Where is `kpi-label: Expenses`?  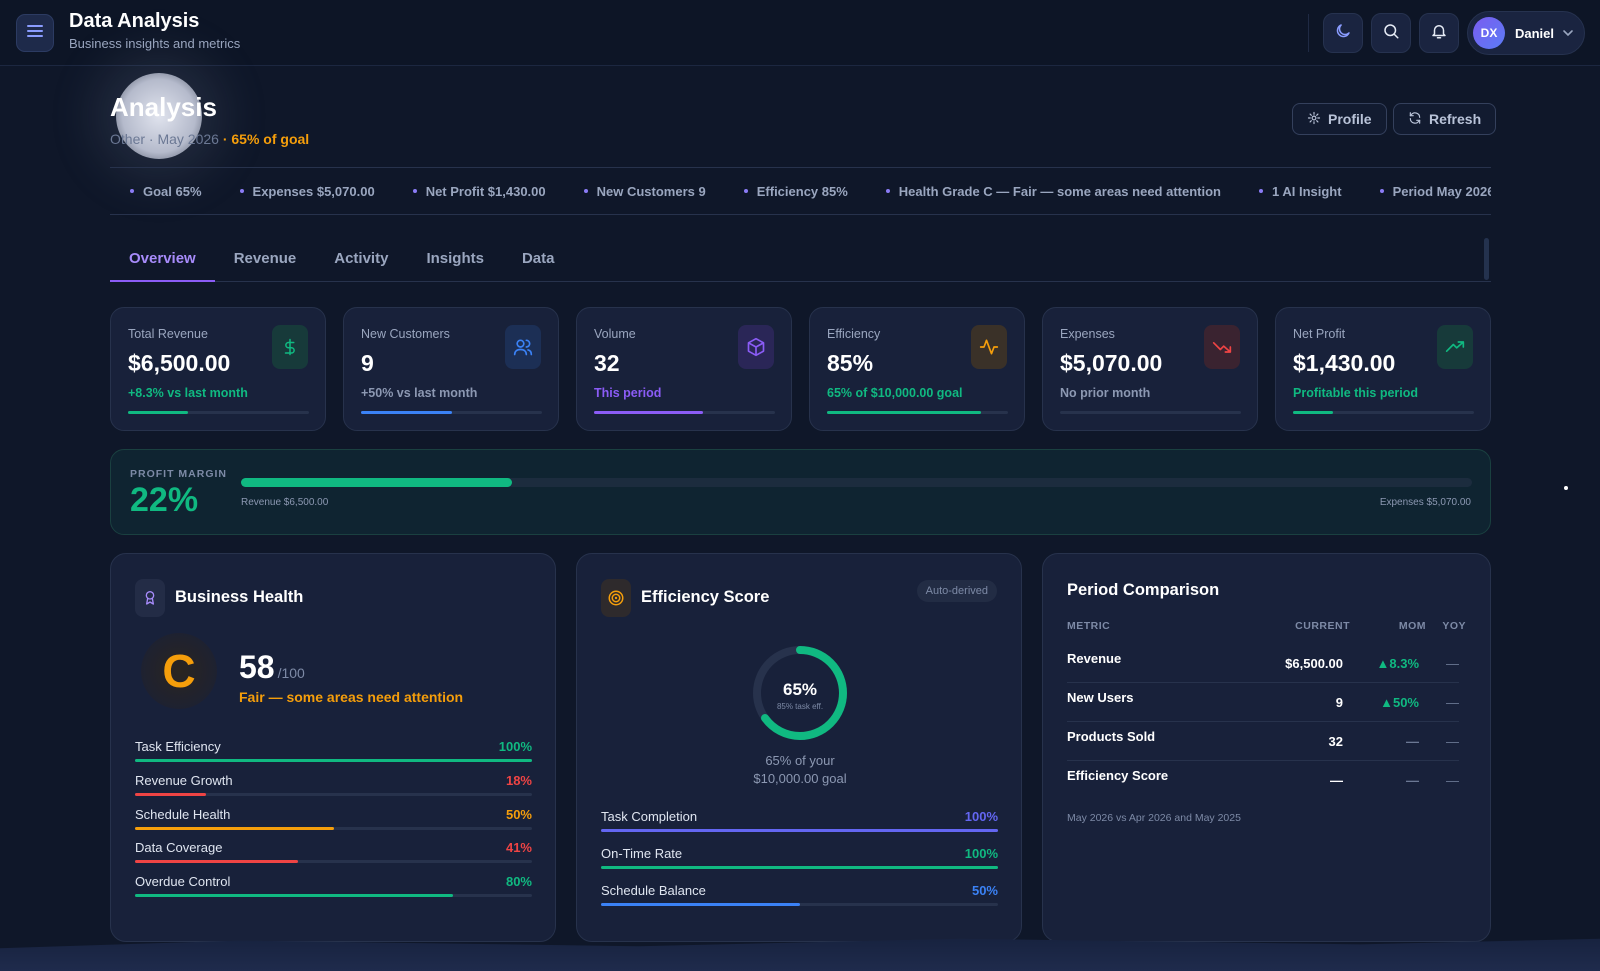
kpi-label: Expenses is located at coordinates (1087, 334).